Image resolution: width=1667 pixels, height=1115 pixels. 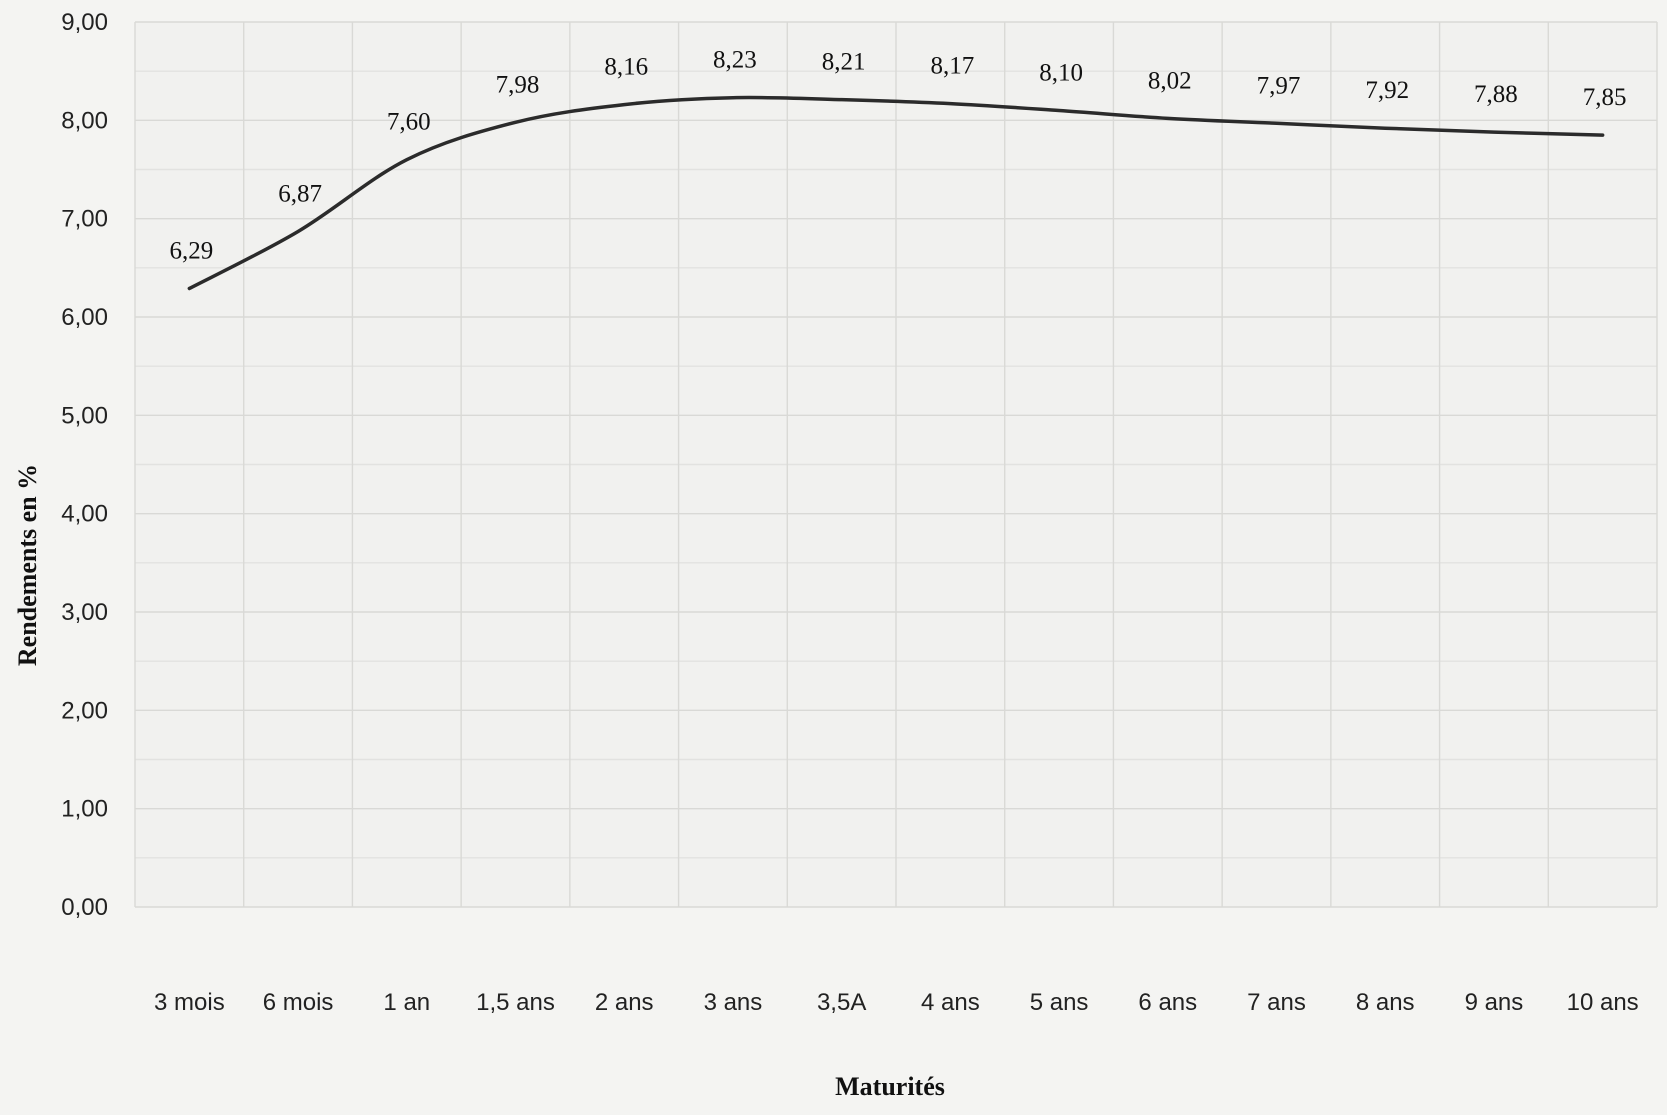 What do you see at coordinates (84, 22) in the screenshot?
I see `y-tick-label: 9,00` at bounding box center [84, 22].